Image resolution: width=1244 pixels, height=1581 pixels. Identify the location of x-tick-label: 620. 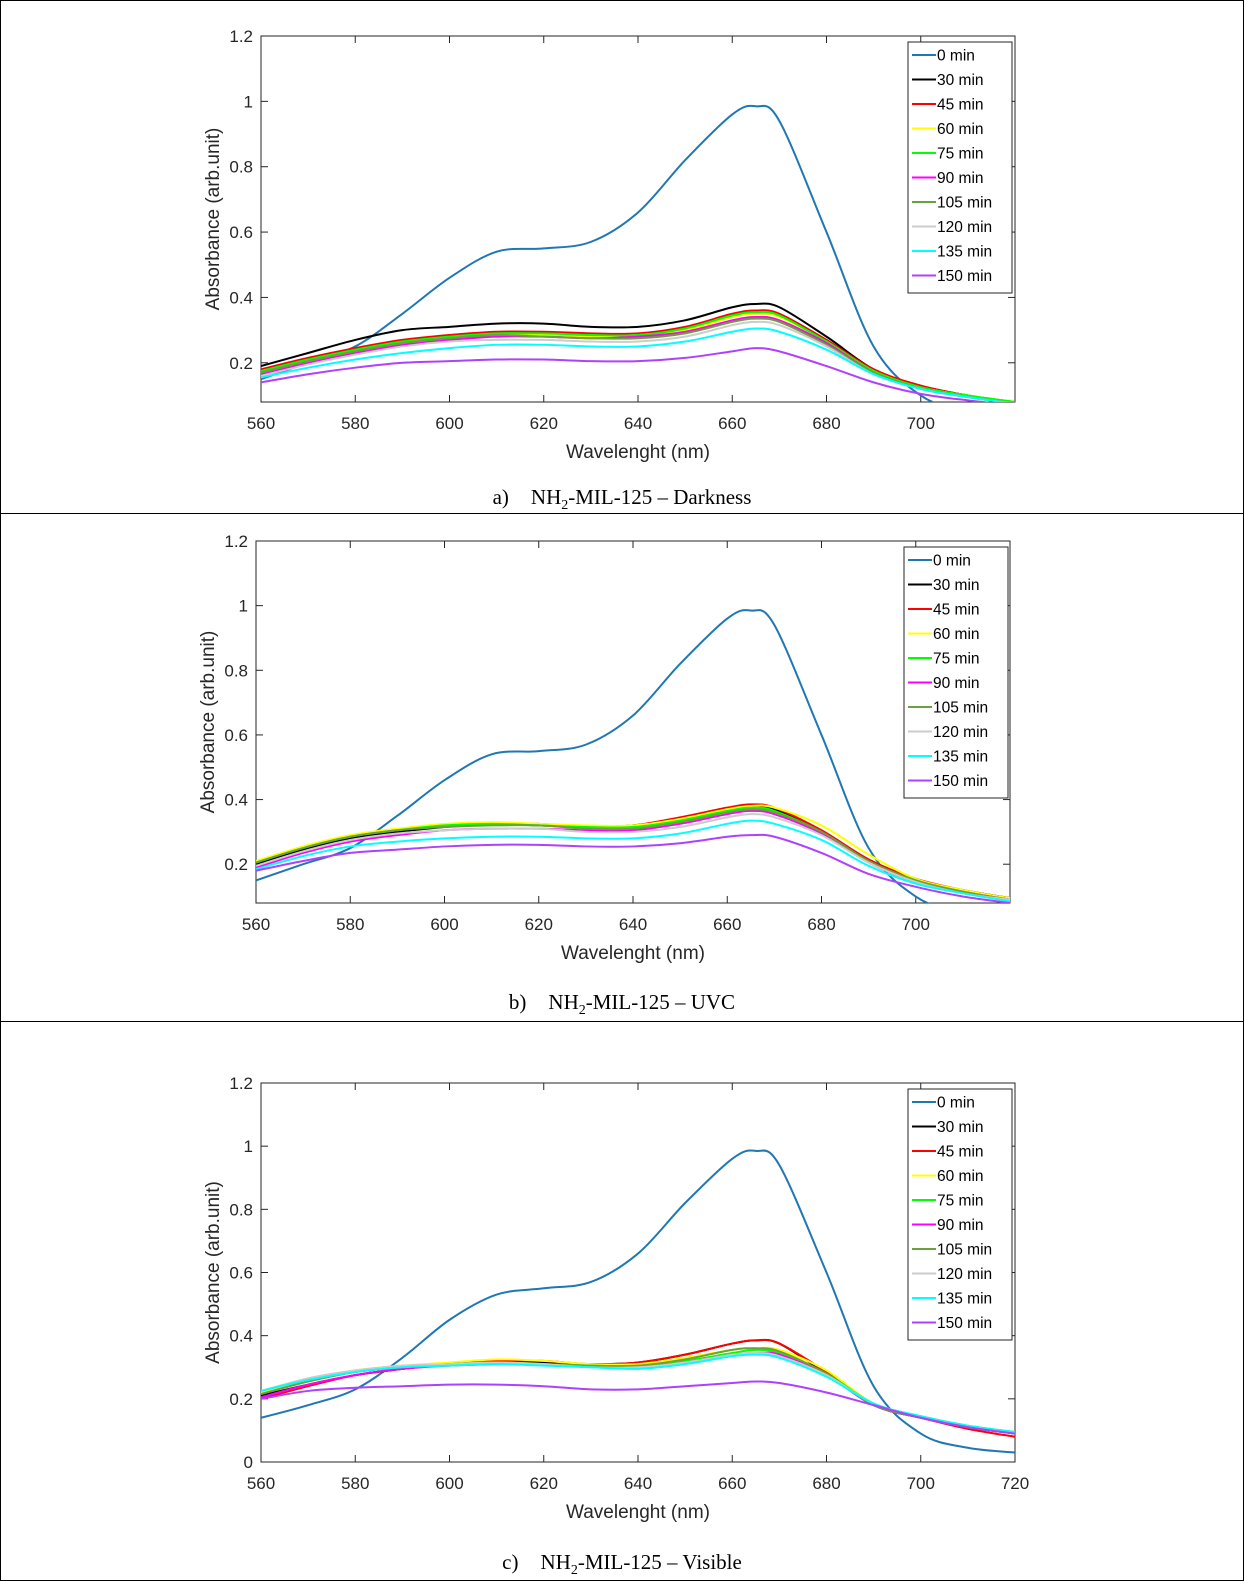
(539, 924).